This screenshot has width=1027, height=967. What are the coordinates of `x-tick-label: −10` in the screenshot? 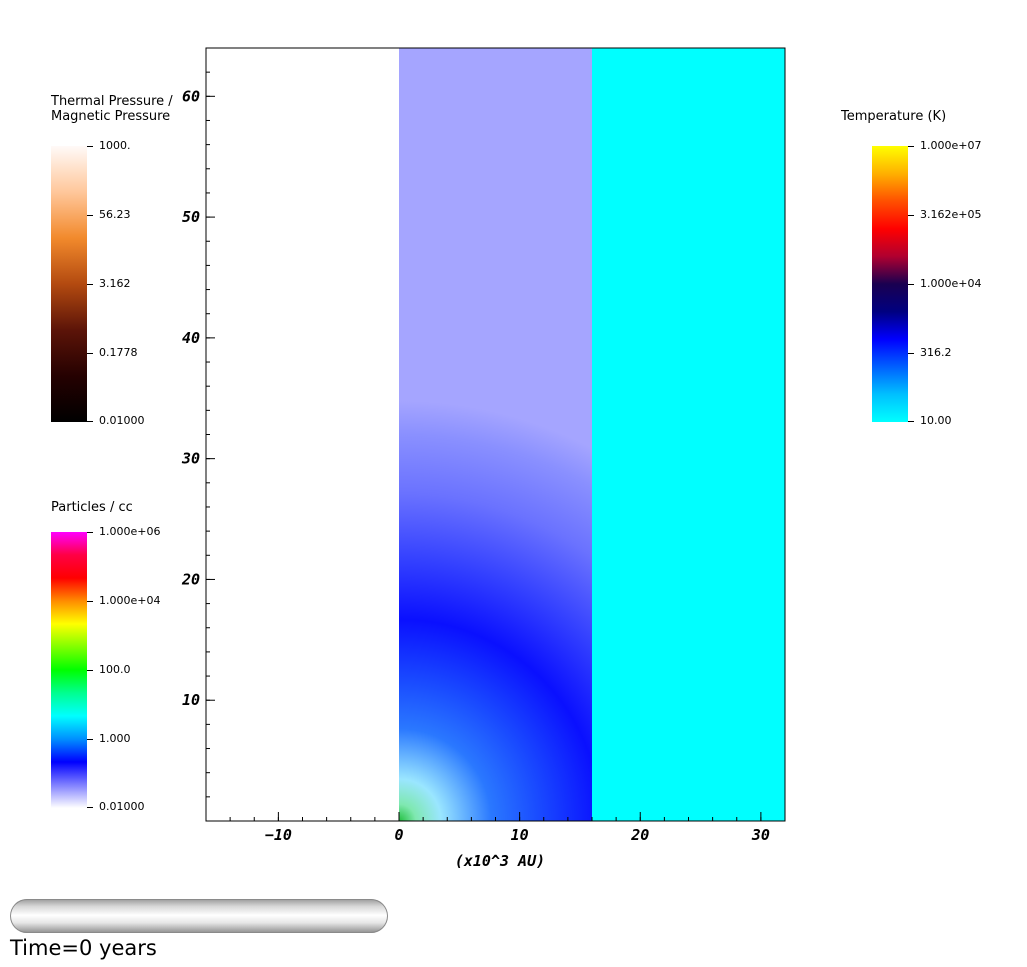 It's located at (278, 835).